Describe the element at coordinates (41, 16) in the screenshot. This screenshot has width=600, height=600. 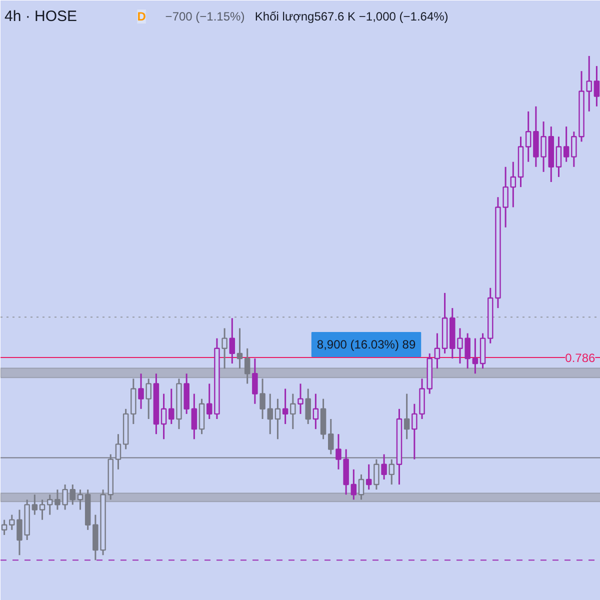
I see `chart-title: 4h · HOSE` at that location.